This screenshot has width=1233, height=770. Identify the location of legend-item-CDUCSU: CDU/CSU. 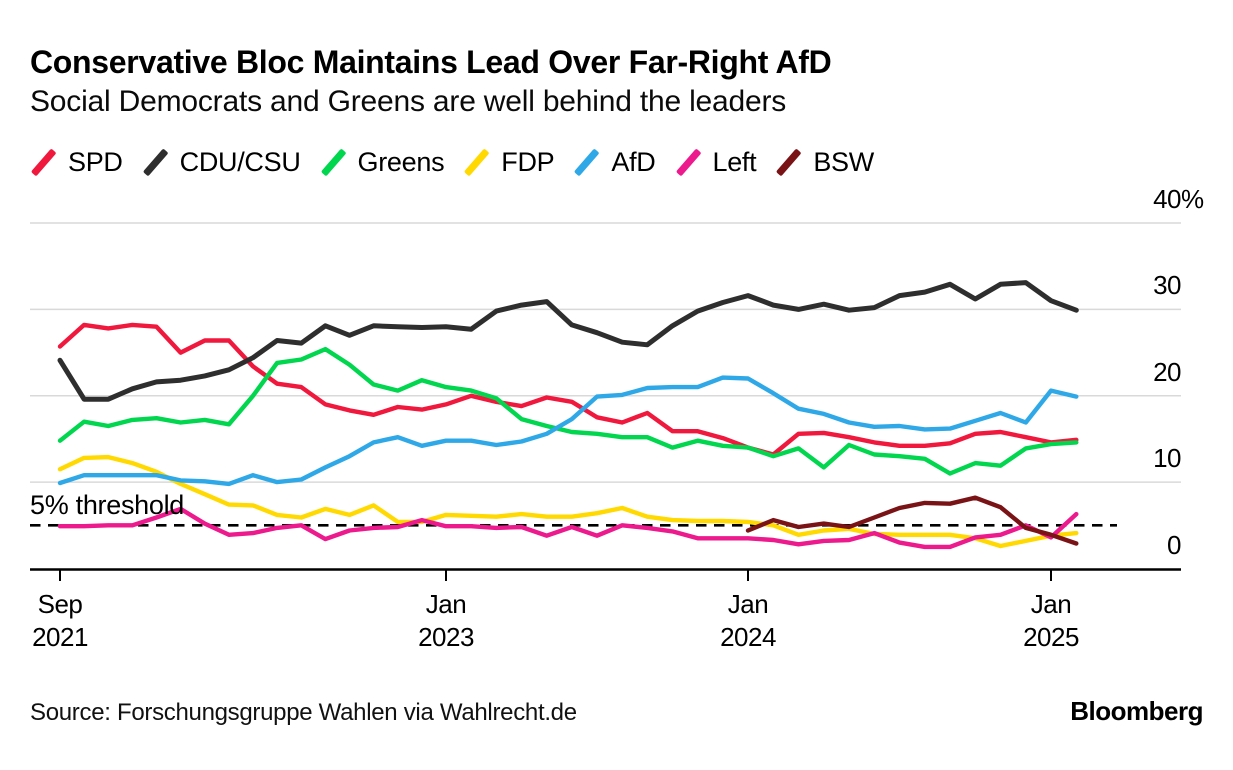
(220, 162).